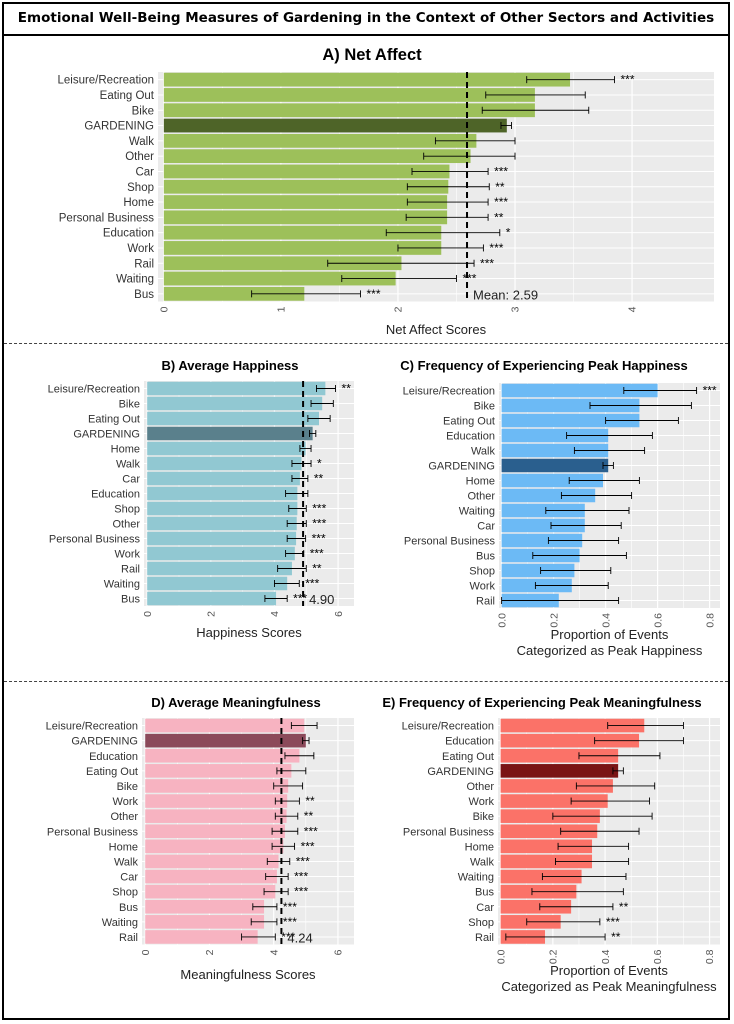  What do you see at coordinates (140, 188) in the screenshot?
I see `panel-a-category-label-shop: Shop` at bounding box center [140, 188].